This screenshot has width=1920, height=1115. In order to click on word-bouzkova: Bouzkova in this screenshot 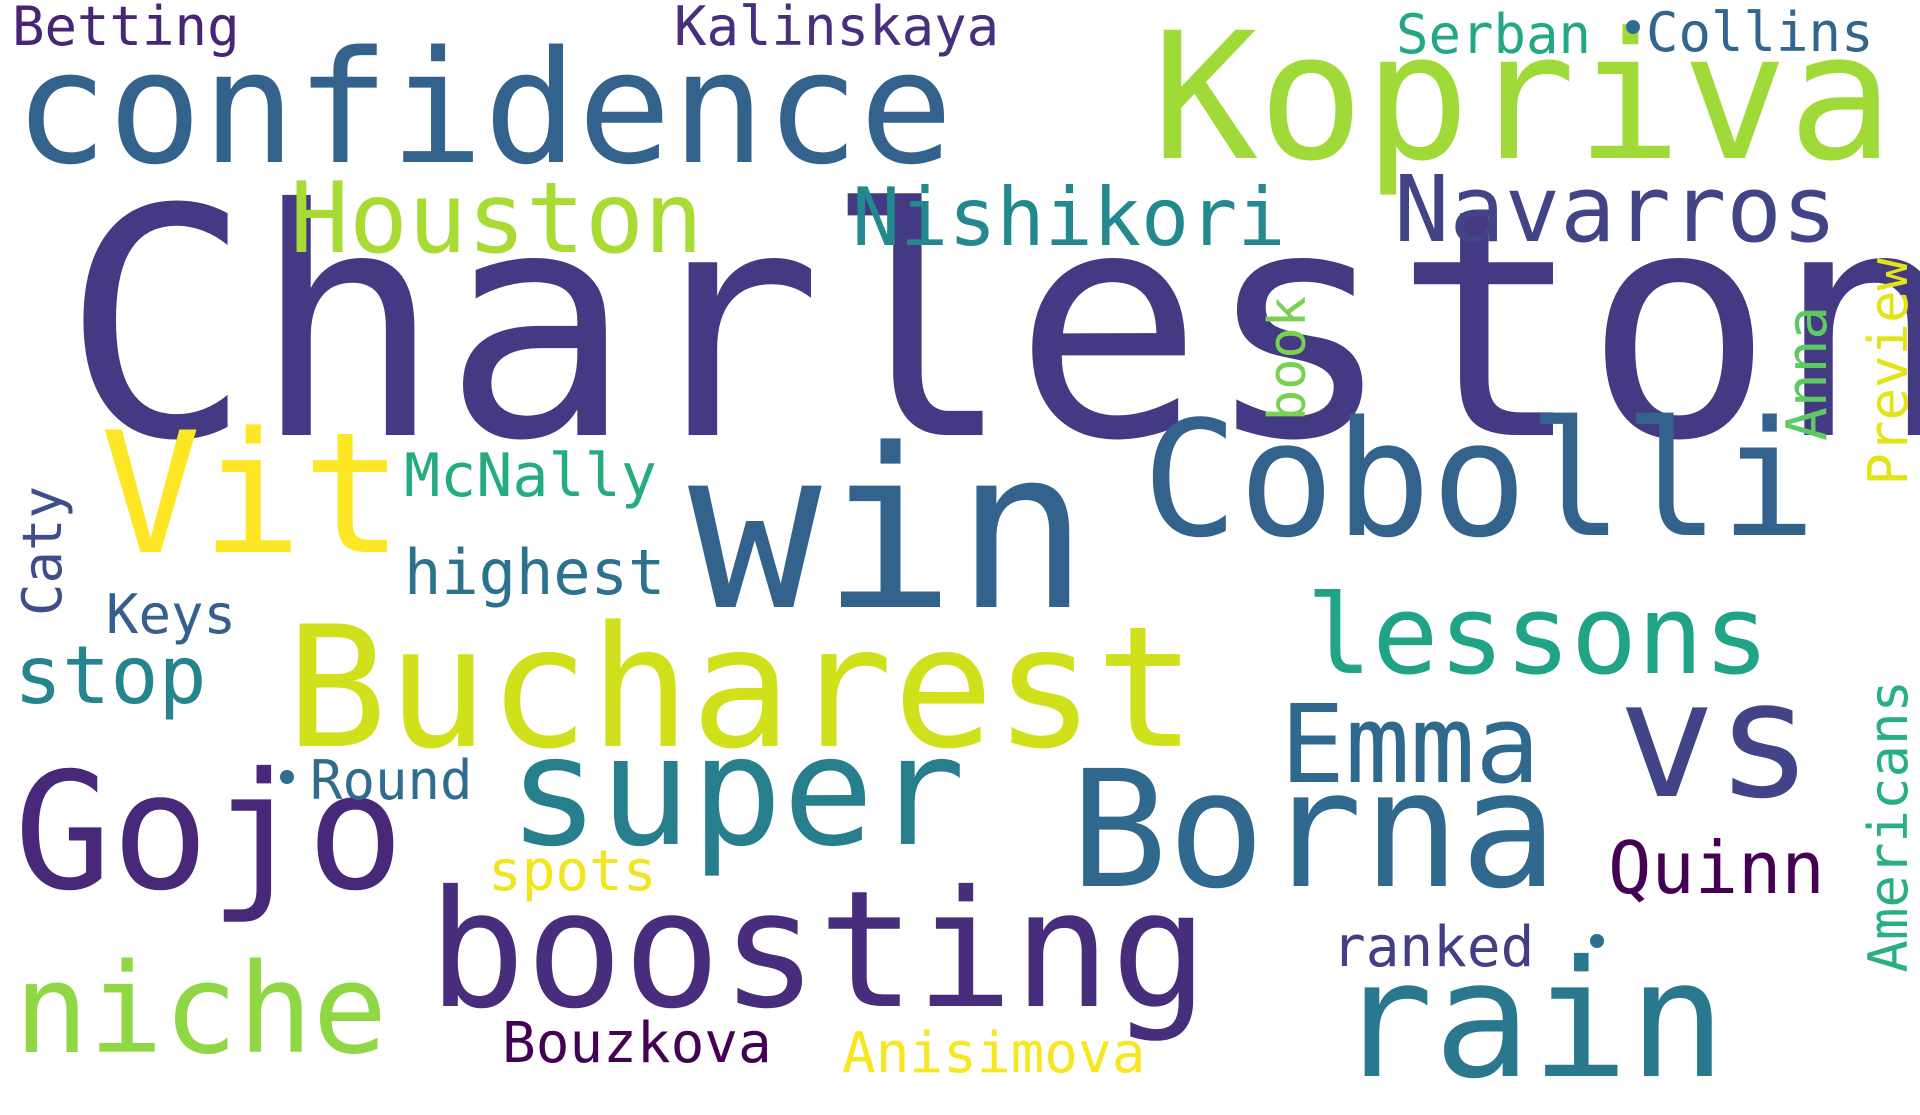, I will do `click(637, 1043)`.